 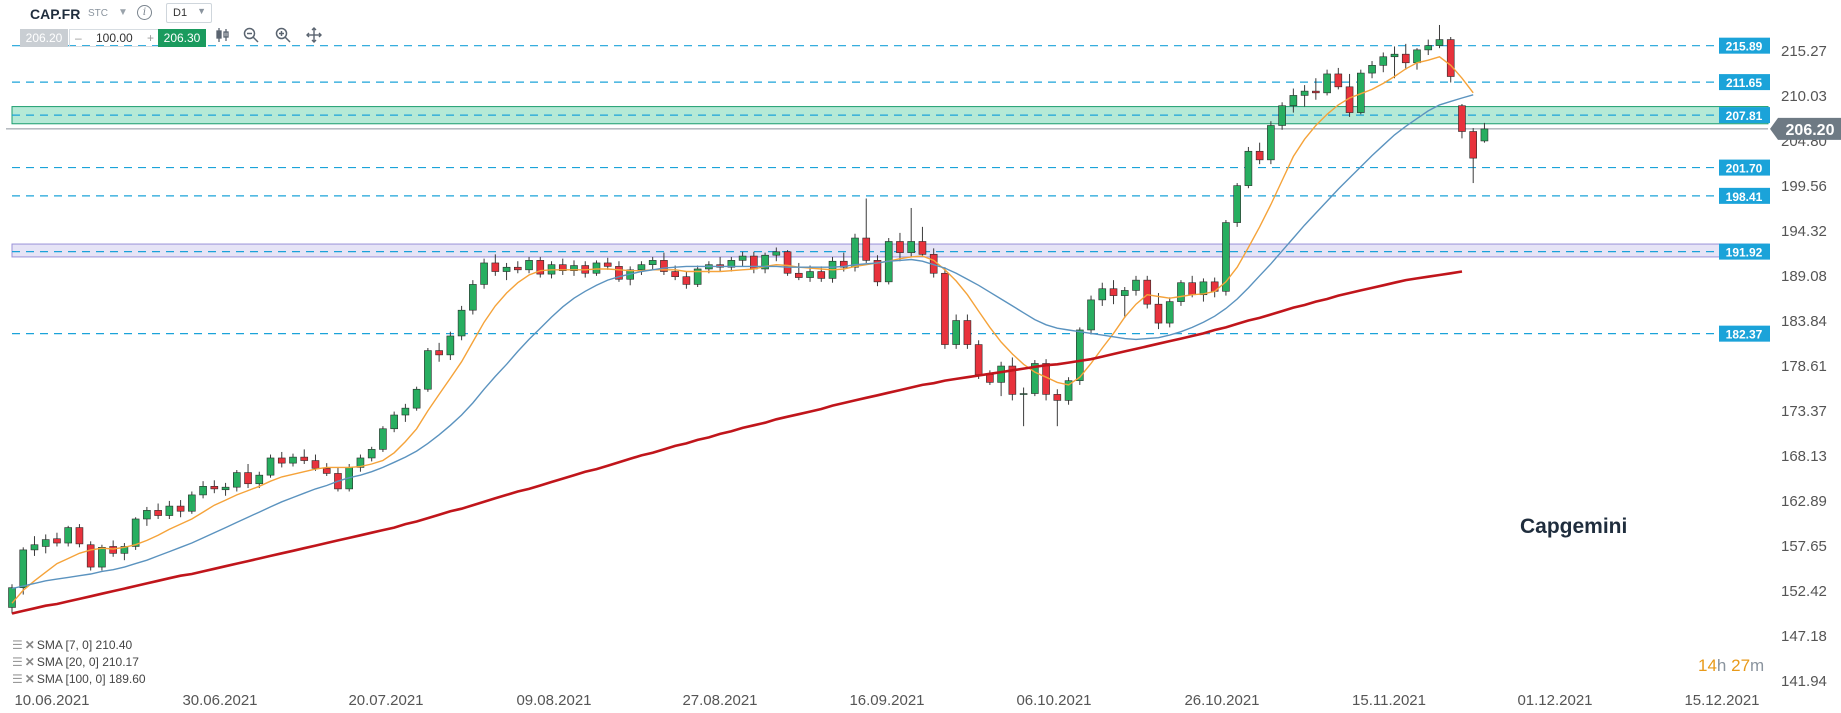 I want to click on indicator-legend-sma100: ☰ ✕ SMA [100, 0] 189.60, so click(x=79, y=679).